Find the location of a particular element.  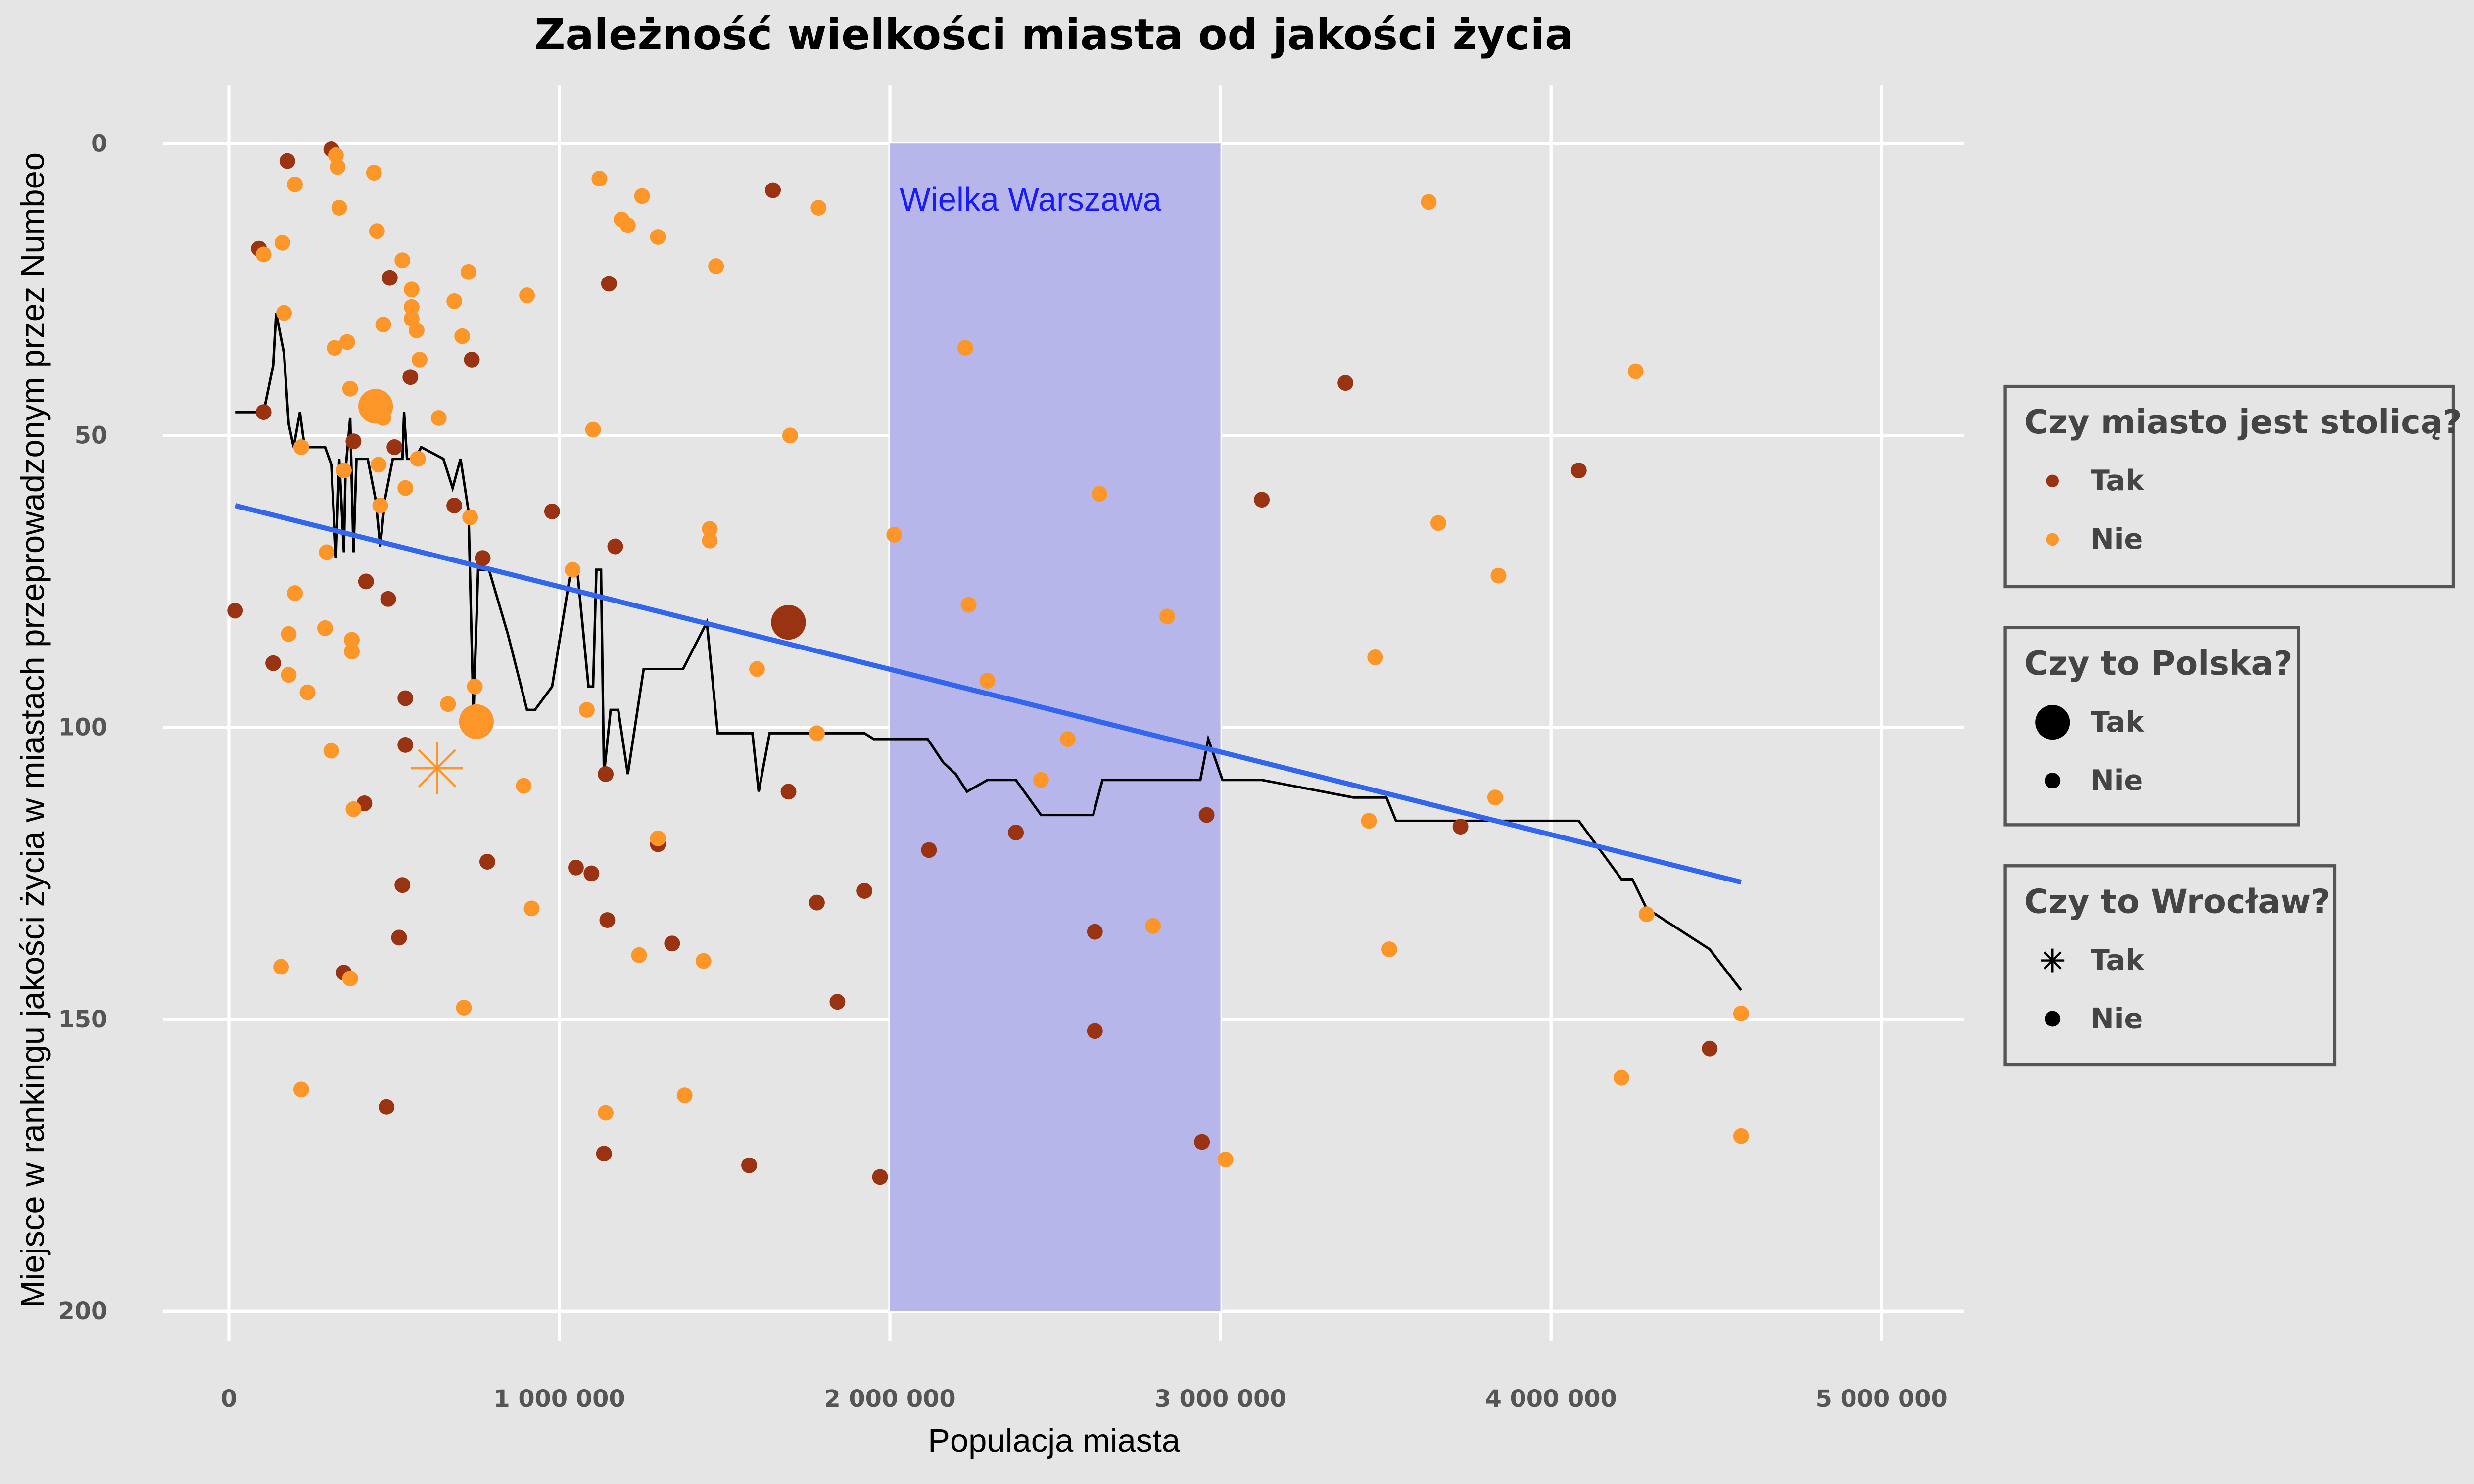

legend-title: Czy to Polska? is located at coordinates (2159, 663).